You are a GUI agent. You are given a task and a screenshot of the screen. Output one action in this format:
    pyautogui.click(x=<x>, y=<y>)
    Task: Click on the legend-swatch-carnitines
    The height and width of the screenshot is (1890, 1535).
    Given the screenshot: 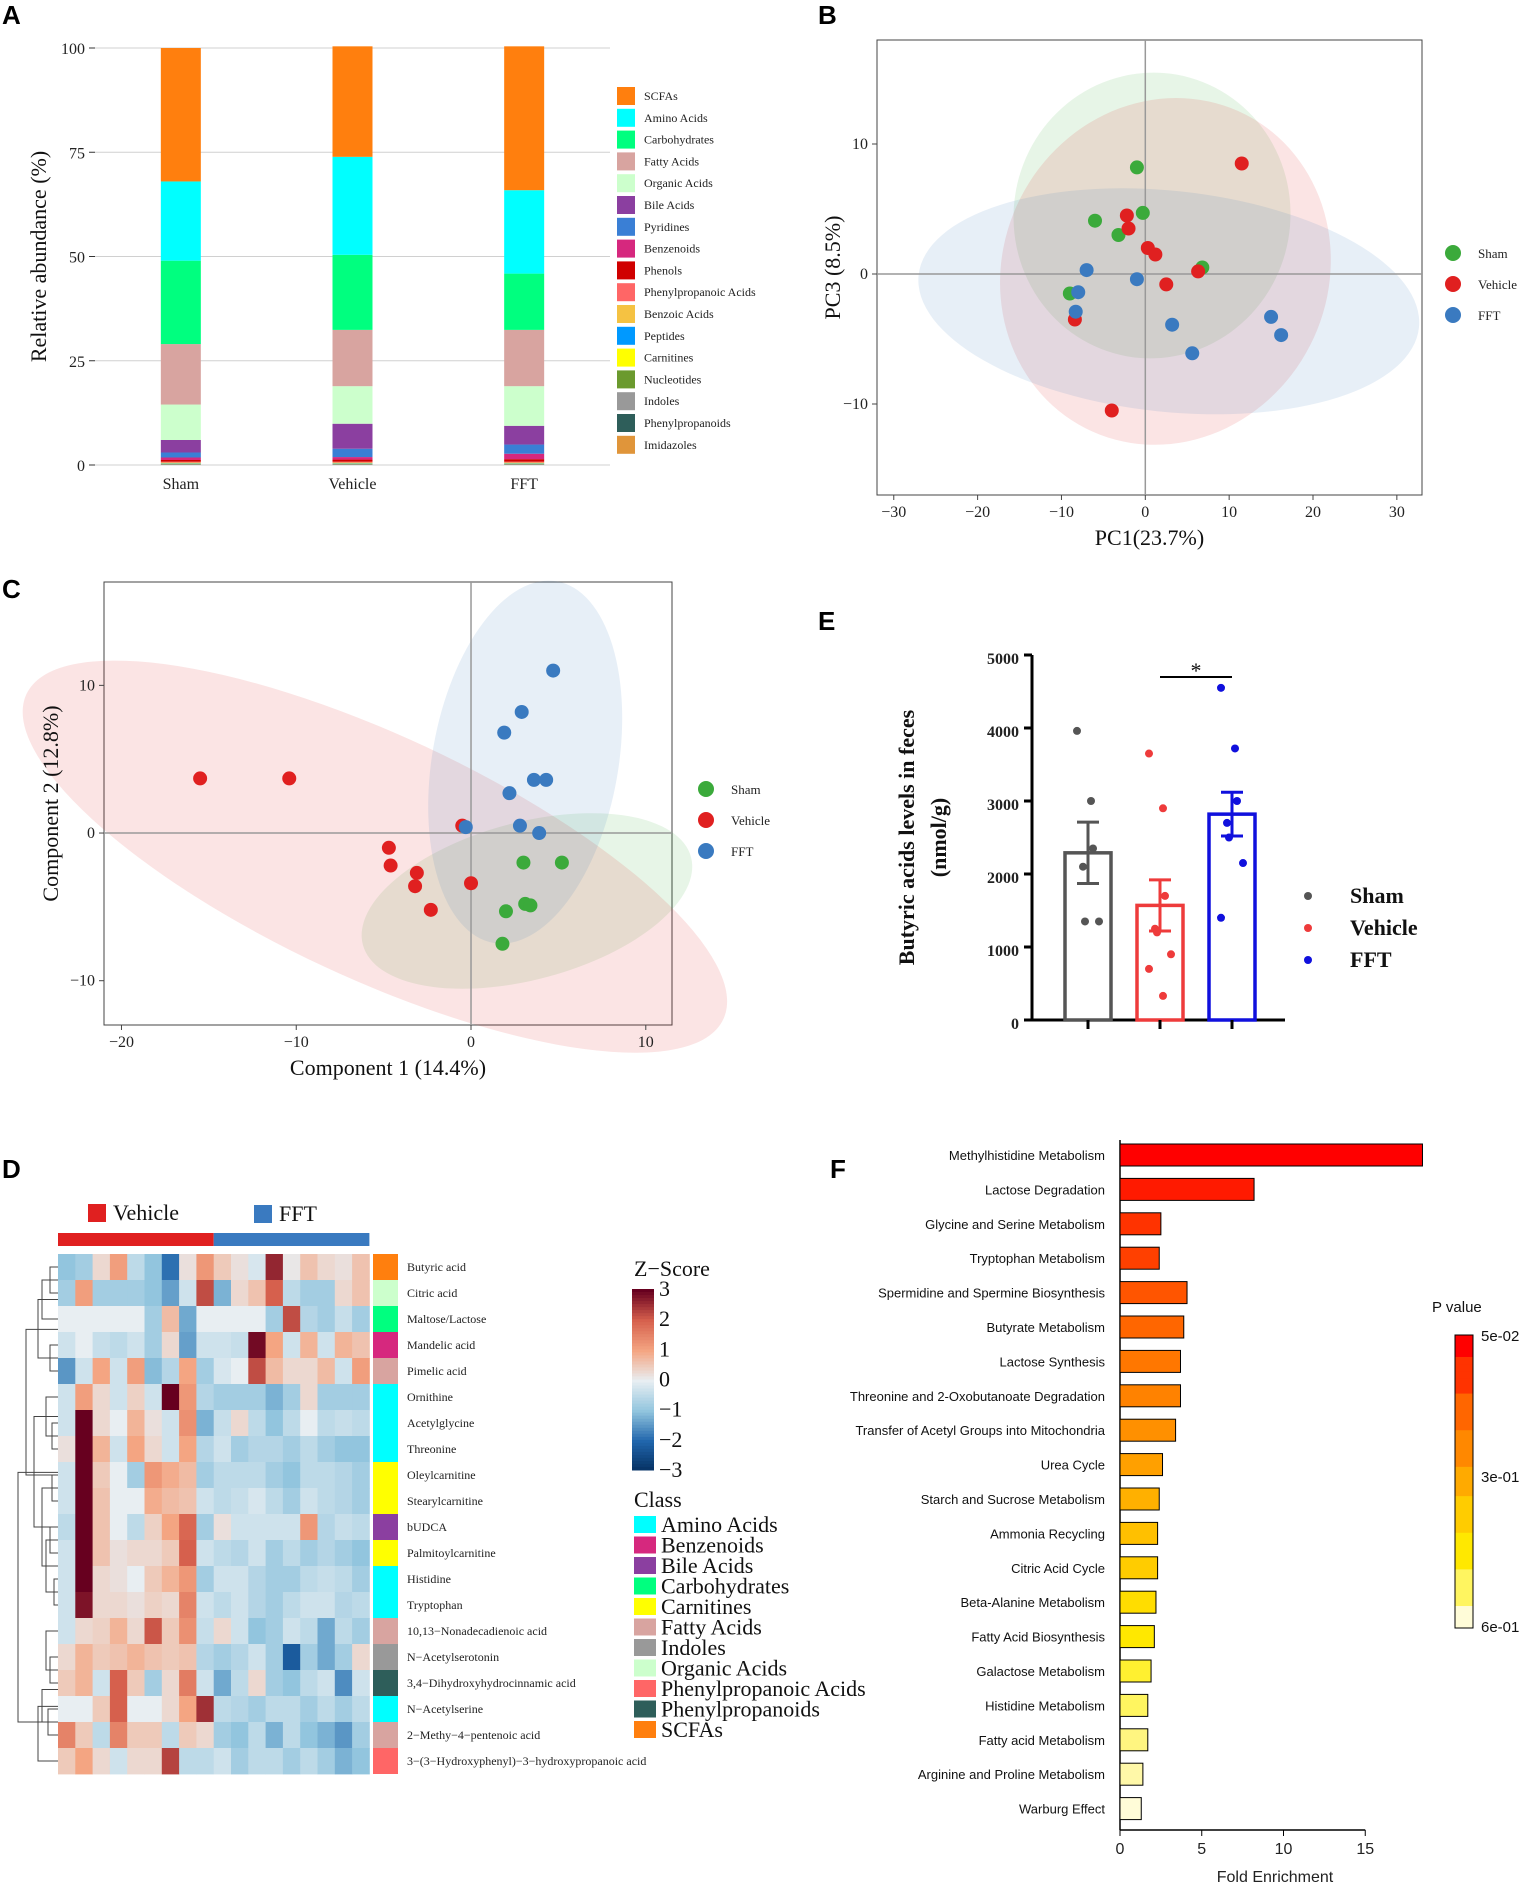 What is the action you would take?
    pyautogui.click(x=626, y=357)
    